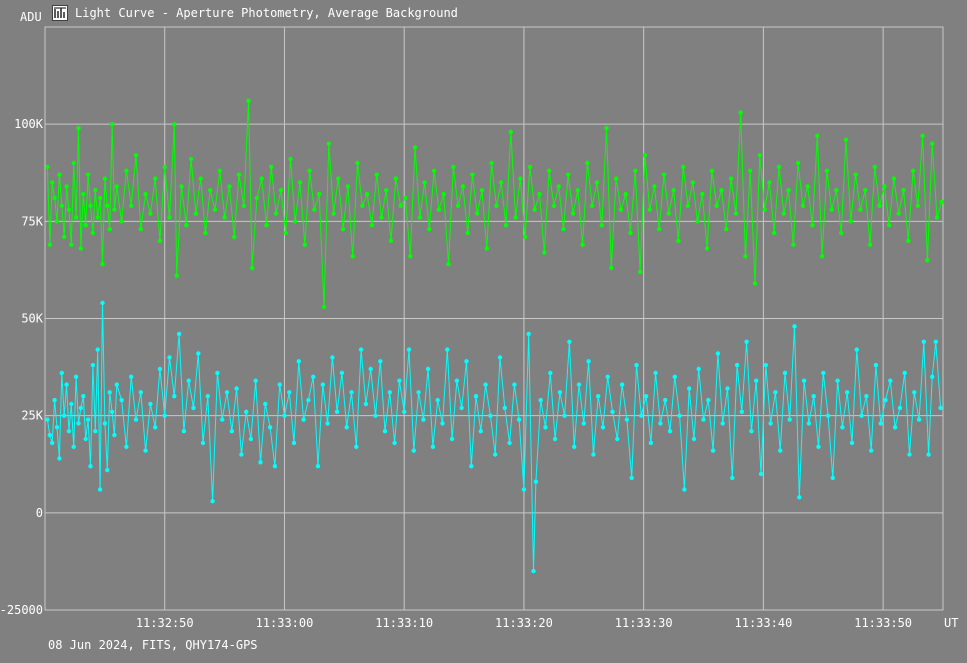 This screenshot has height=663, width=967. I want to click on x-tick-label: 11:33:00, so click(285, 623).